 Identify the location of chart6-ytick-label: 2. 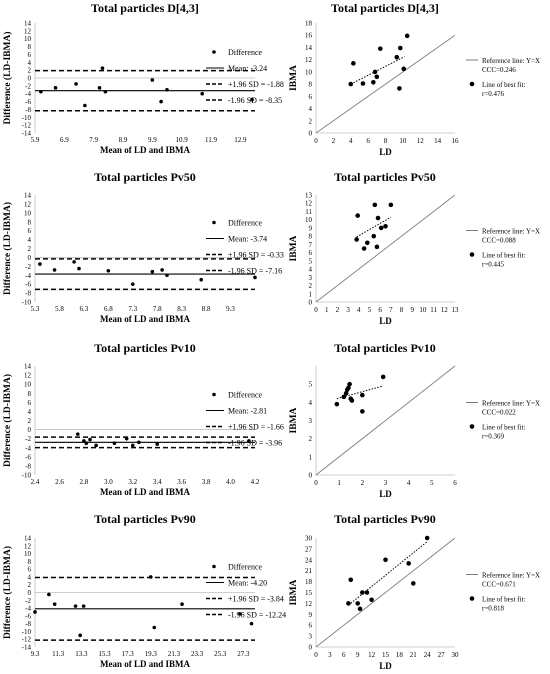
(311, 439).